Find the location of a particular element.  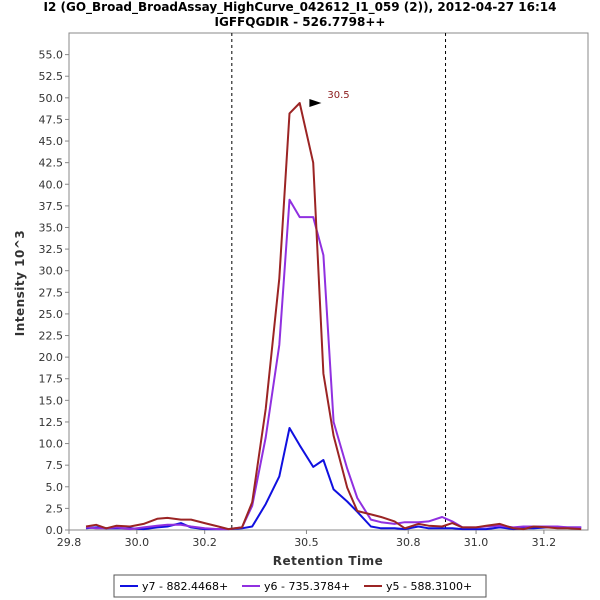

y-tick-label: 47.5 is located at coordinates (51, 119).